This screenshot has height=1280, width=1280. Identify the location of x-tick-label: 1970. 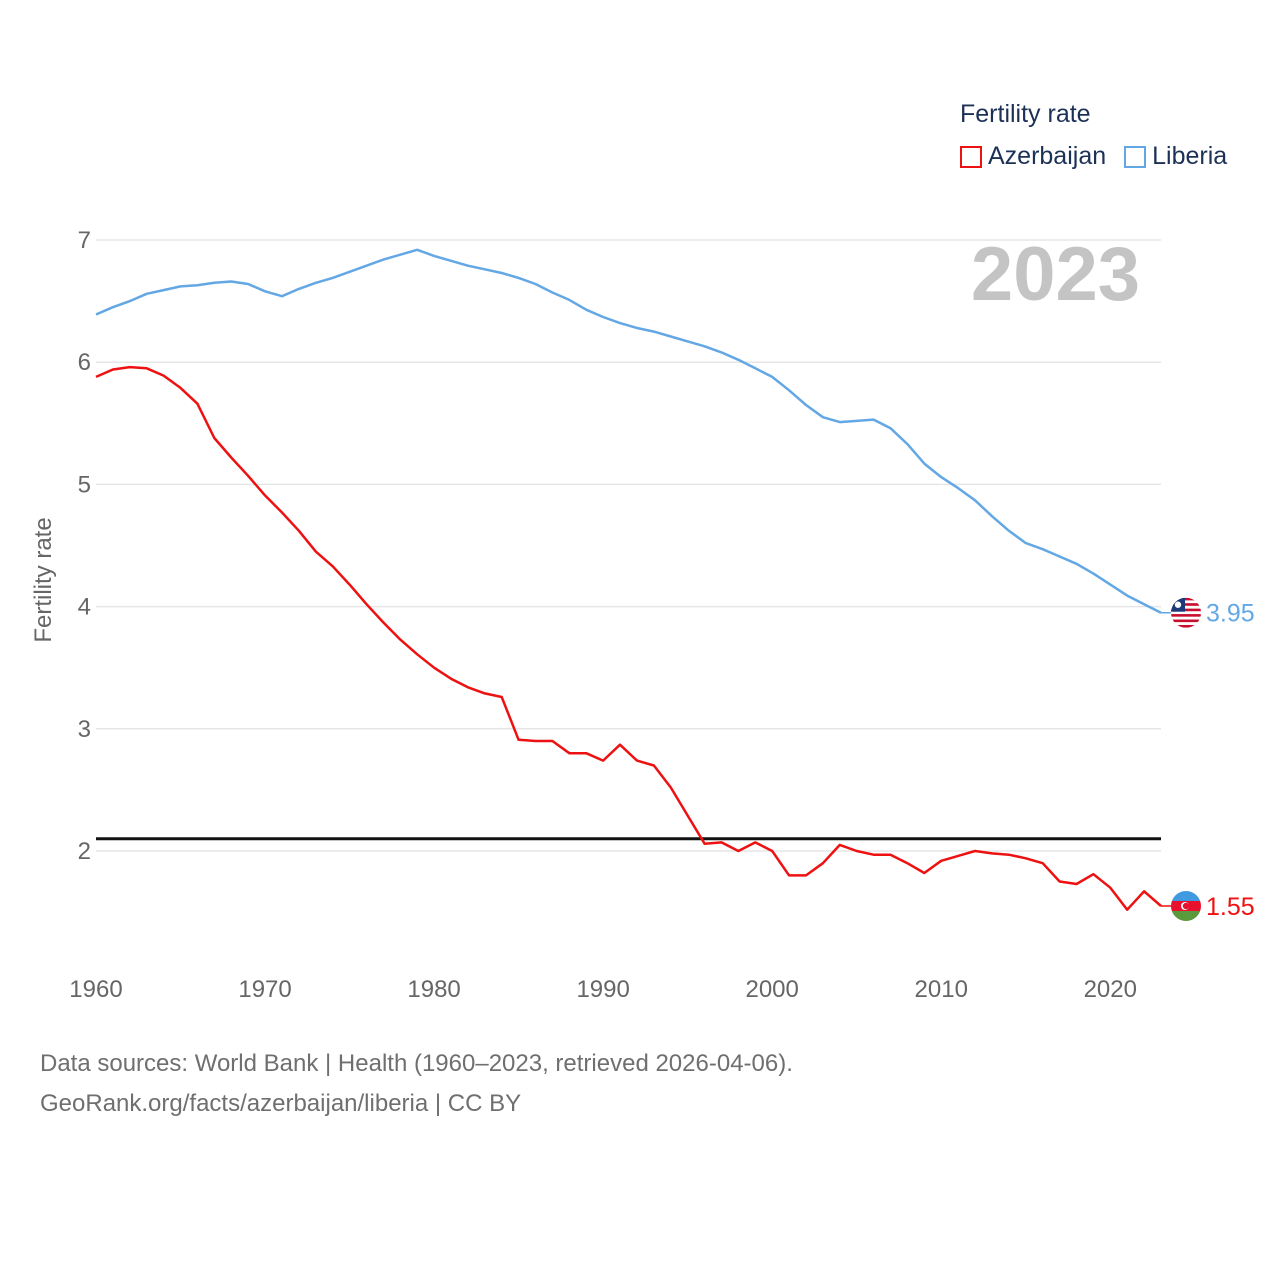
(264, 989).